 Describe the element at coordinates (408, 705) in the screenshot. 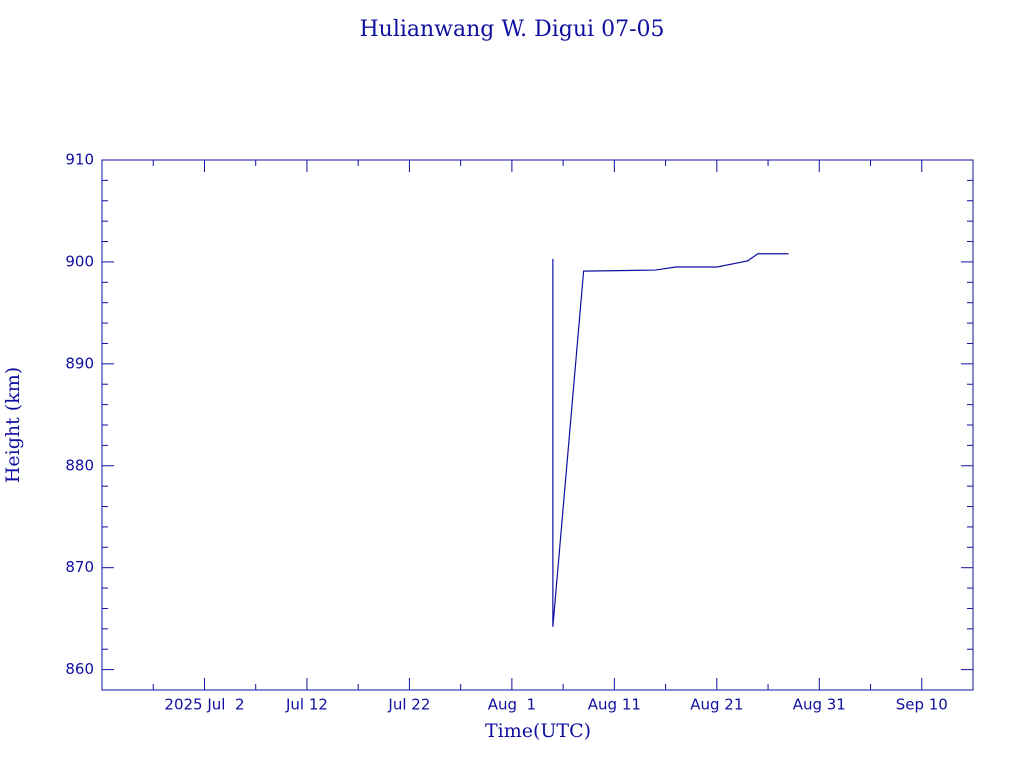

I see `x-tick-label: Jul 22` at that location.